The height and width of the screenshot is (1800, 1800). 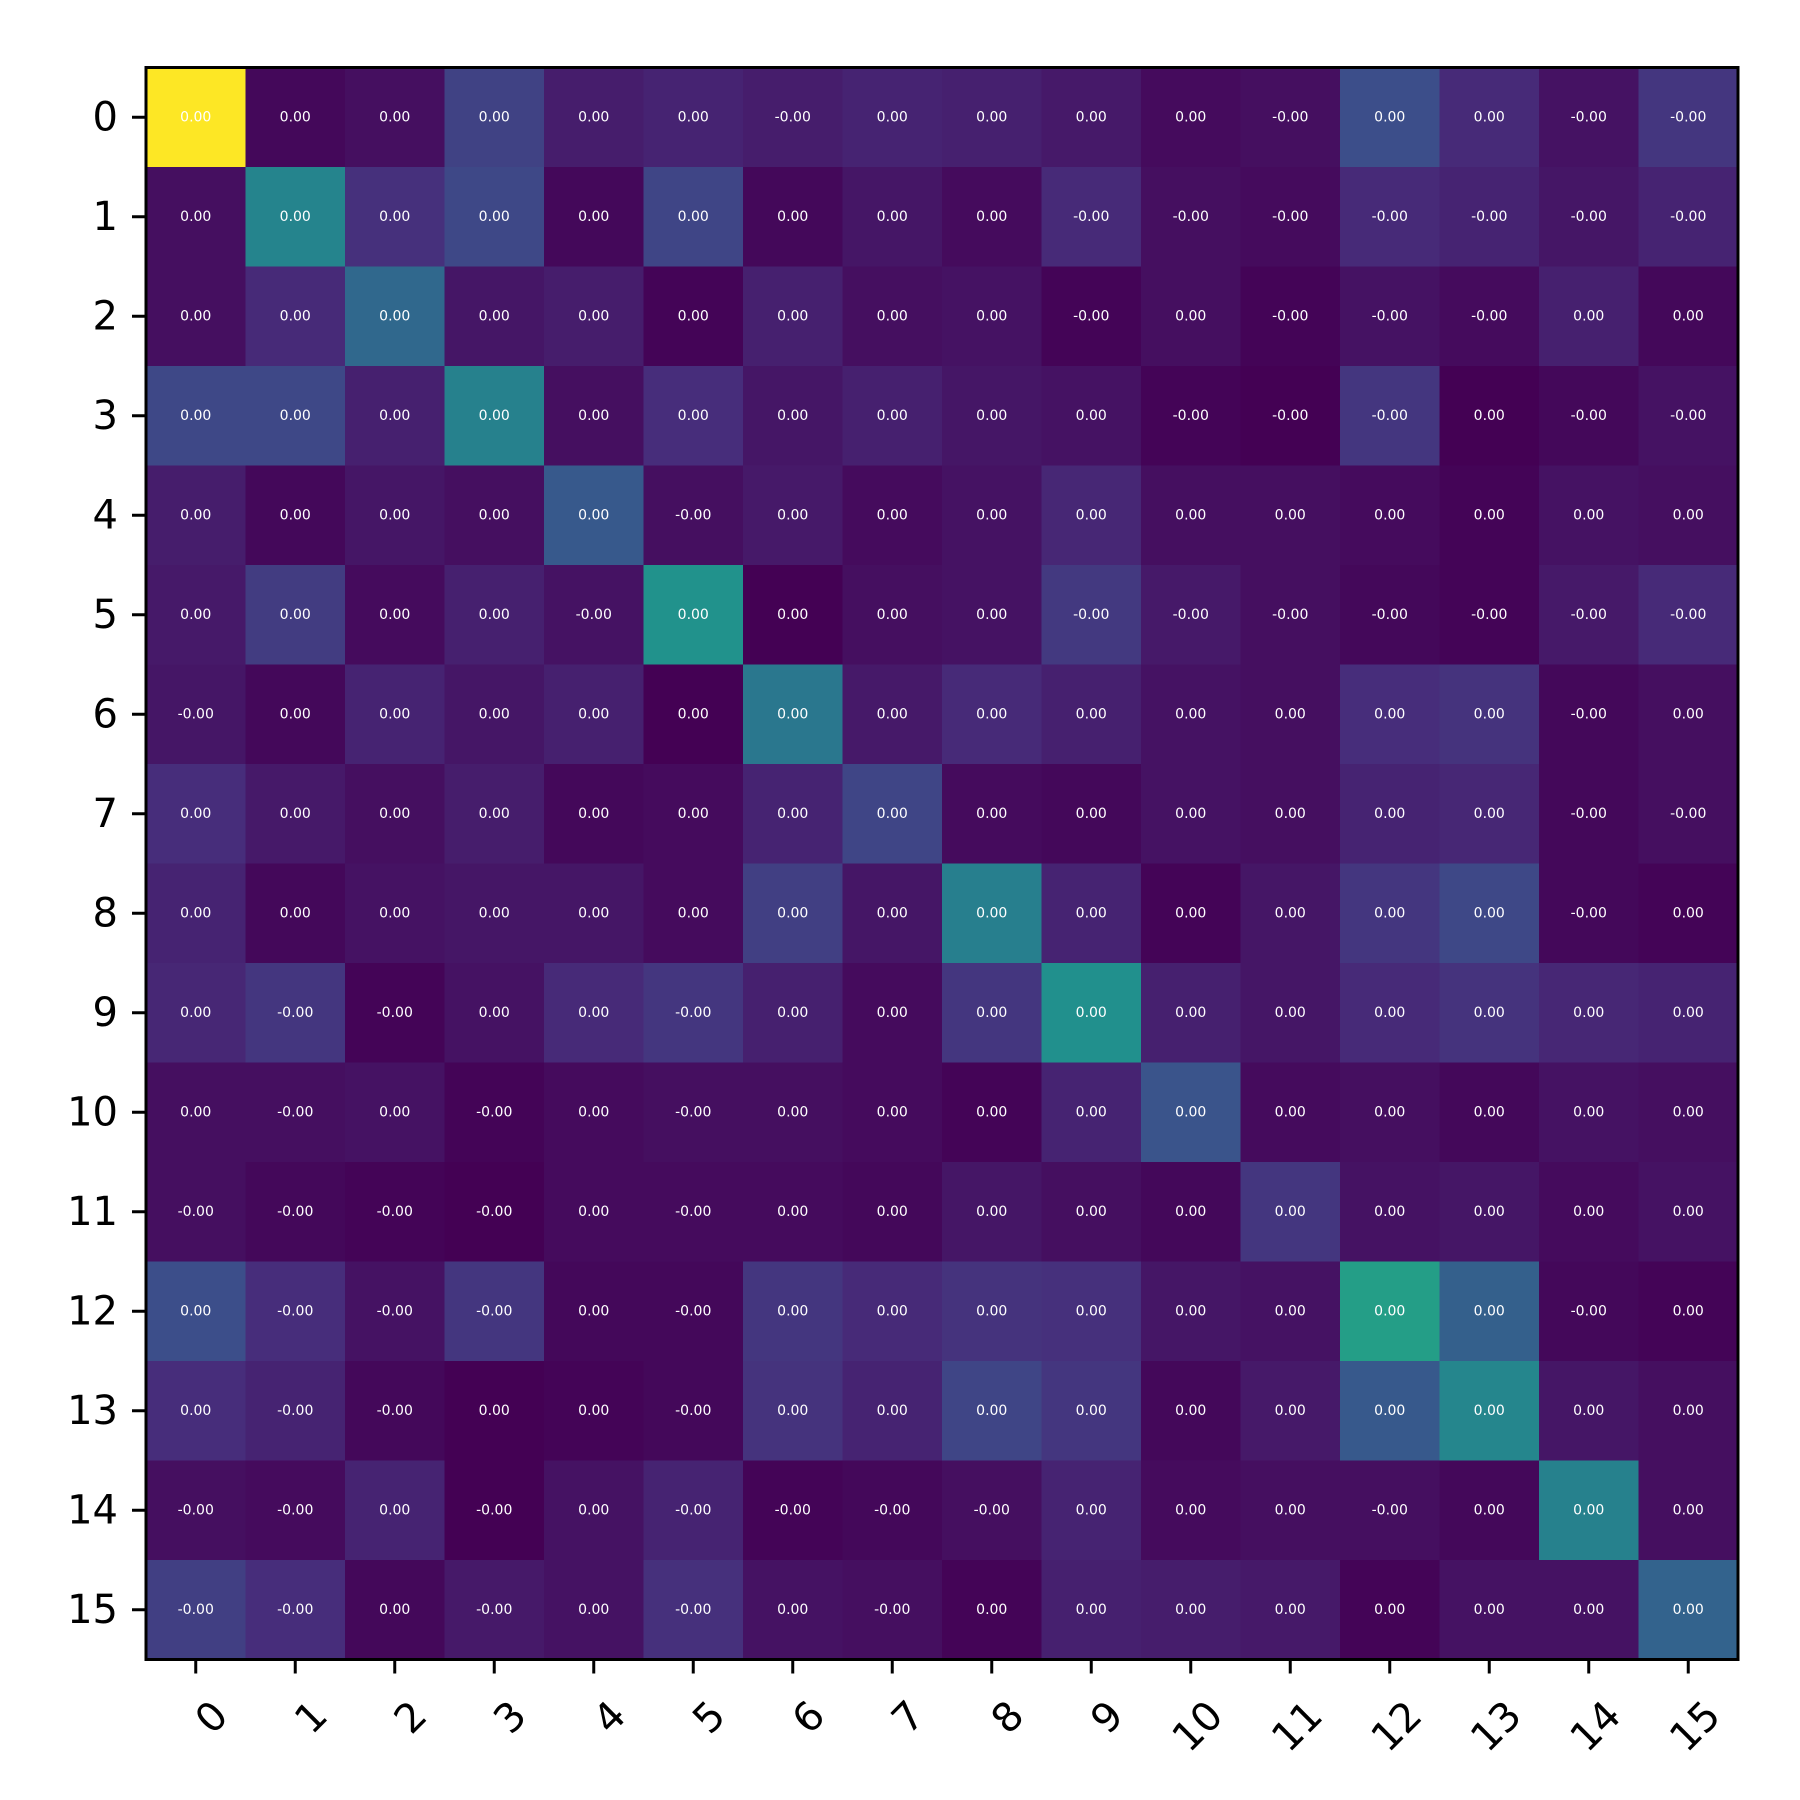 I want to click on x-tick-label-9: 9, so click(x=1107, y=1717).